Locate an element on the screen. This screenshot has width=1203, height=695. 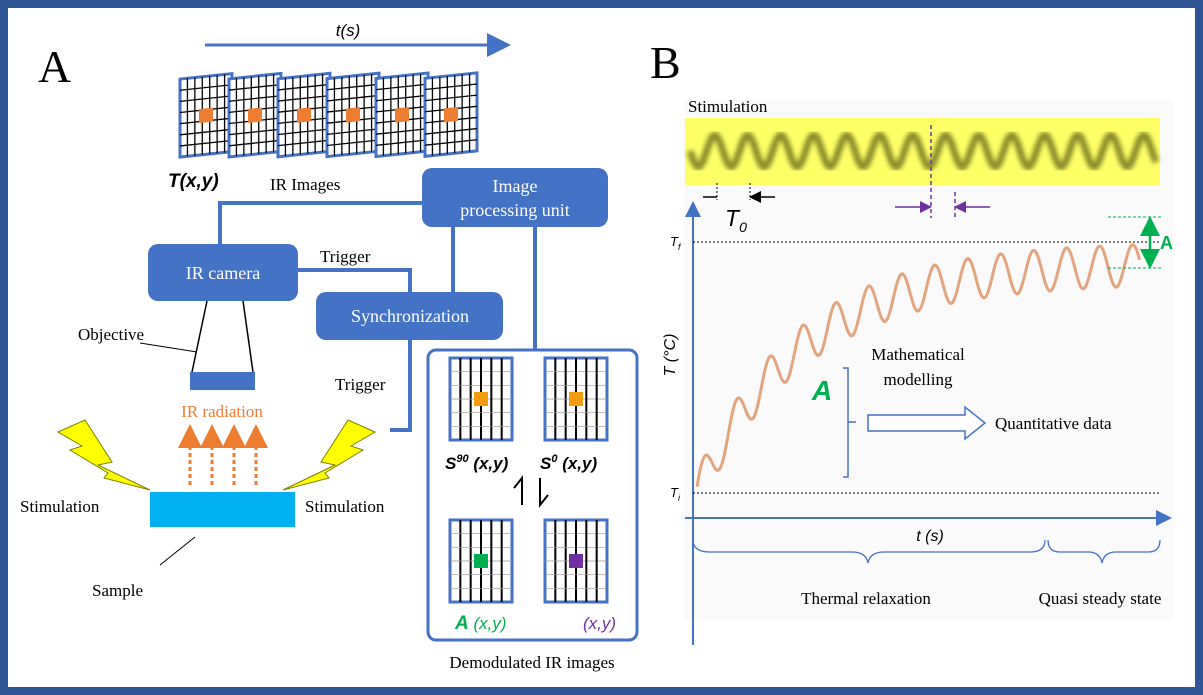
model-input: A is located at coordinates (821, 390).